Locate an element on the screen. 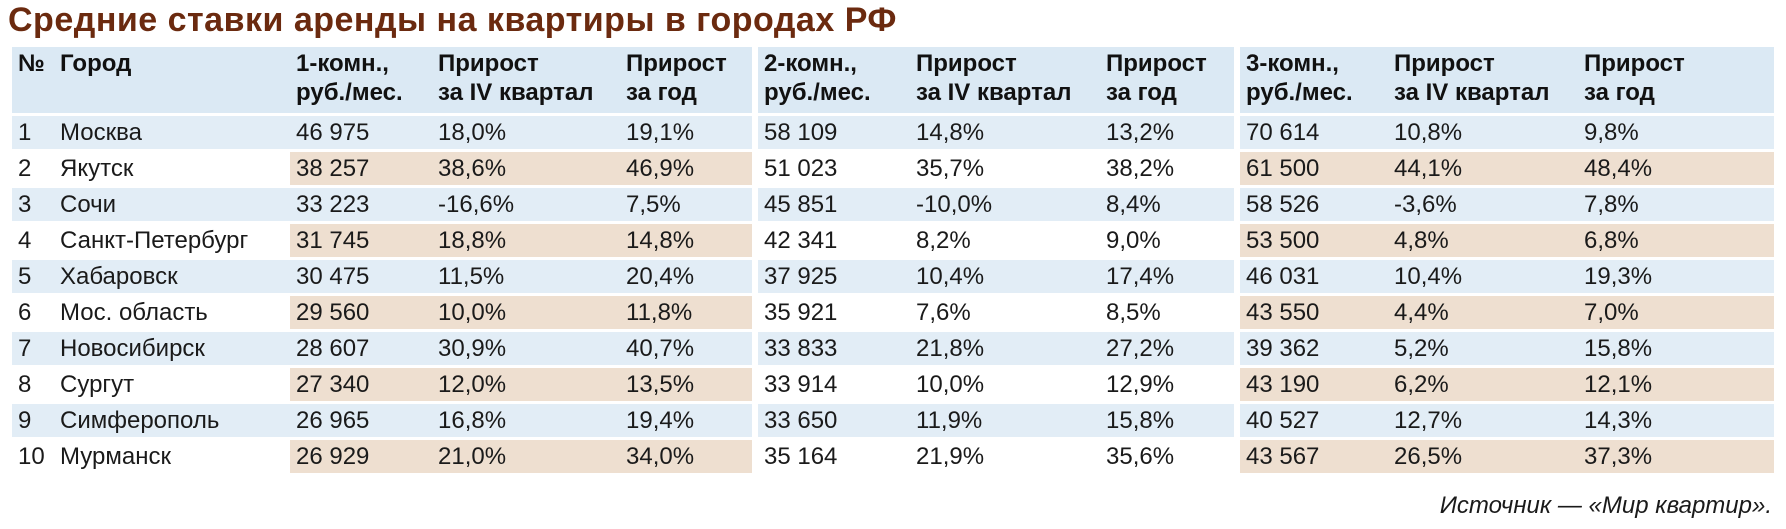 Image resolution: width=1786 pixels, height=529 pixels. col-1room-growth-q4-header: Прирост за IV квартал is located at coordinates (526, 80).